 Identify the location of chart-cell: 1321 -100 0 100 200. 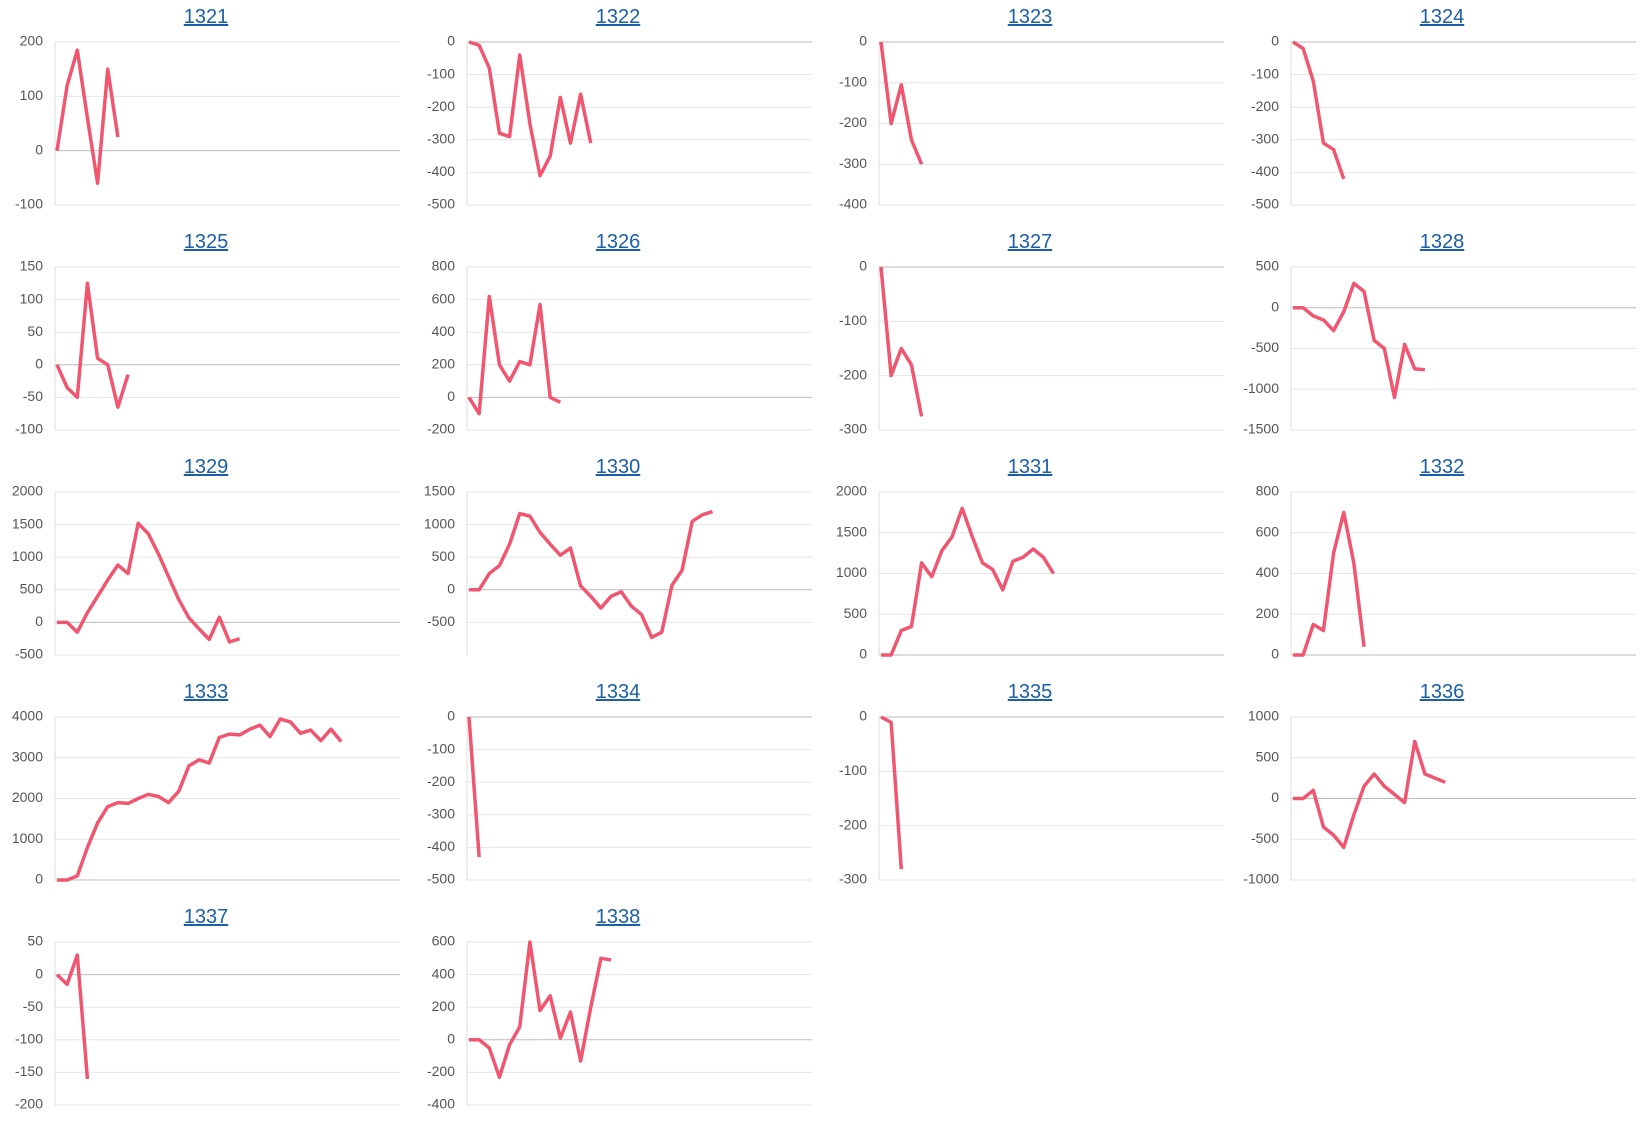
(206, 112).